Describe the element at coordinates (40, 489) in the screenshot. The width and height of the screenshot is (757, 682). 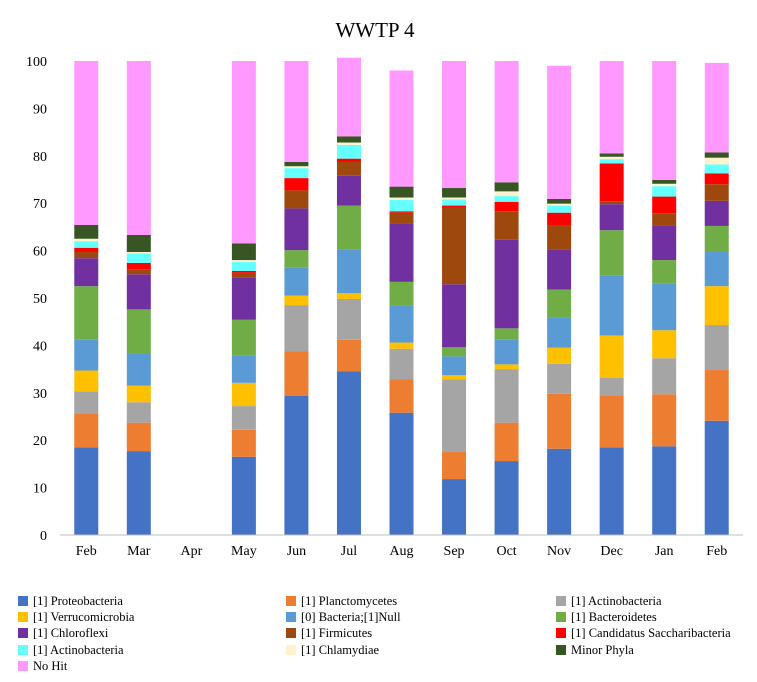
I see `y-tick-label: 10` at that location.